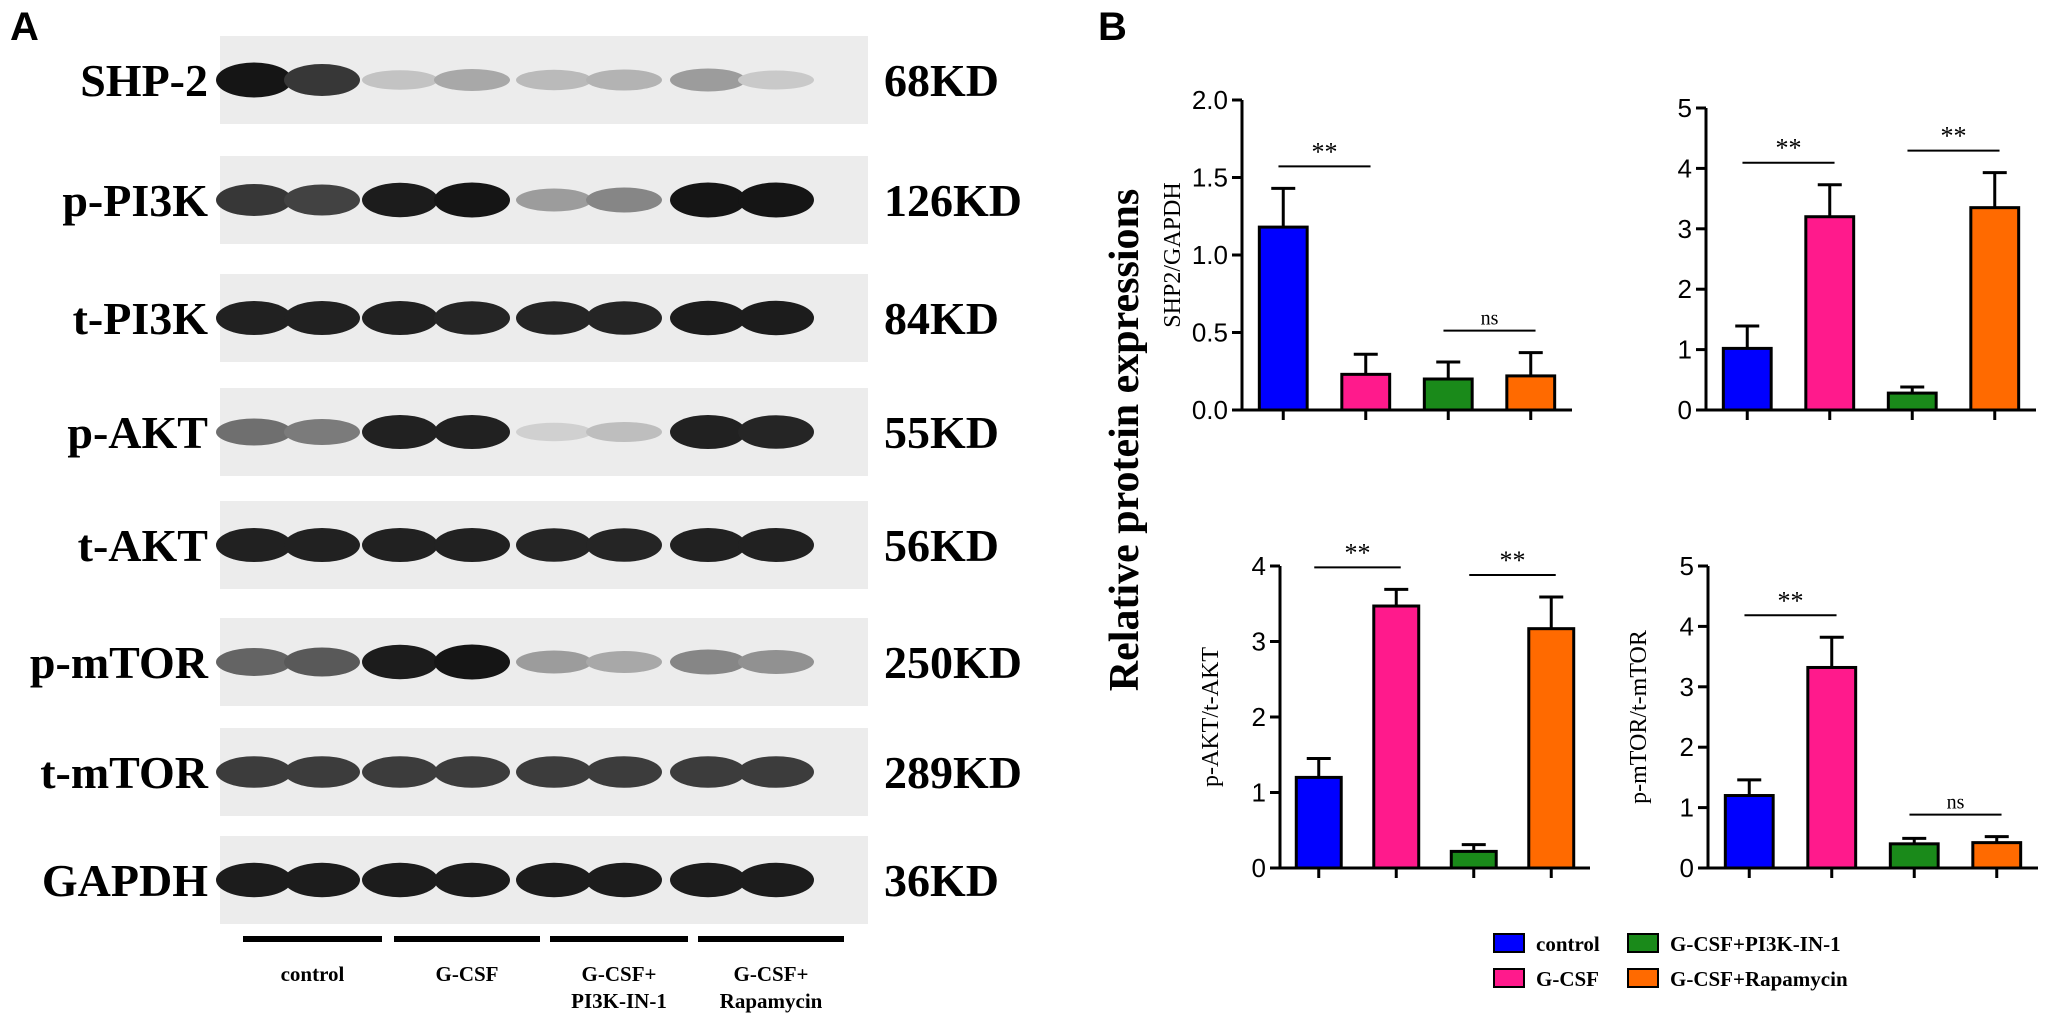  What do you see at coordinates (1211, 717) in the screenshot?
I see `y-axis-label: p-AKT/t-AKT` at bounding box center [1211, 717].